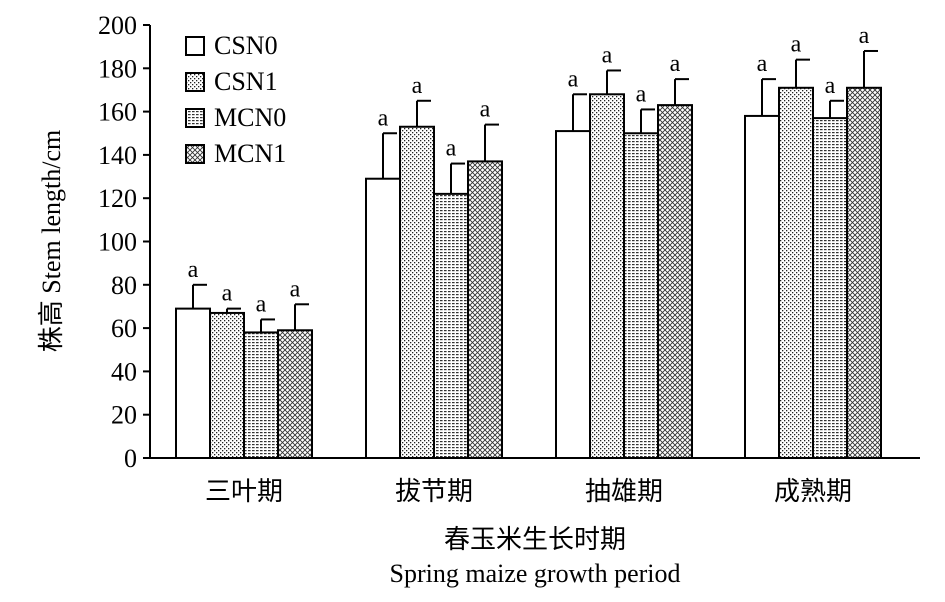 The image size is (945, 602). I want to click on y-axis-label: 株高 Stem length/cm, so click(51, 241).